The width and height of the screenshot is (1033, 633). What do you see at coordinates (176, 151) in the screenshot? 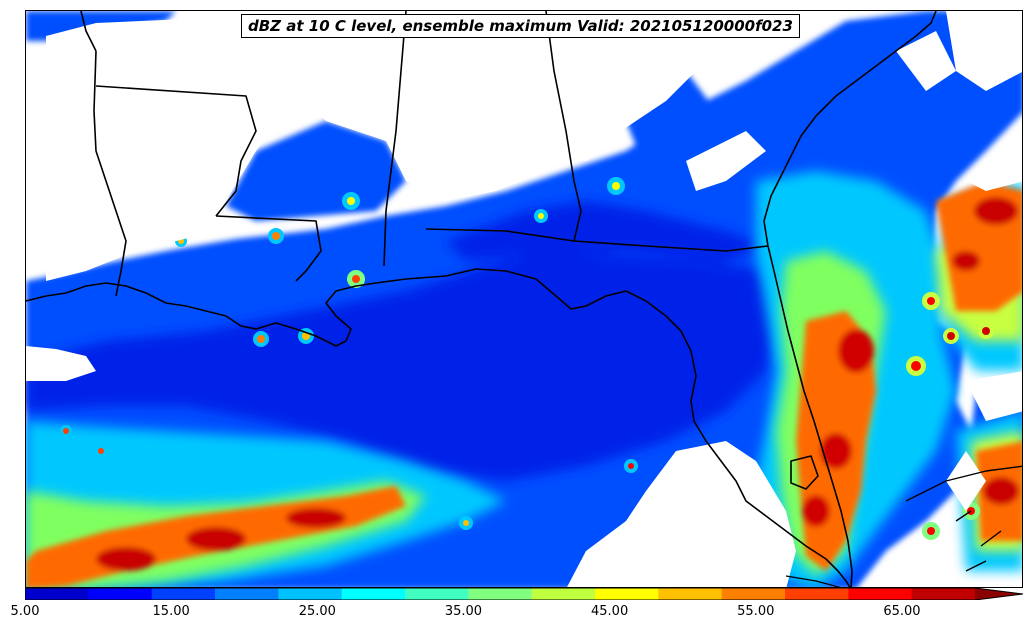
I see `state-line-ar-la` at bounding box center [176, 151].